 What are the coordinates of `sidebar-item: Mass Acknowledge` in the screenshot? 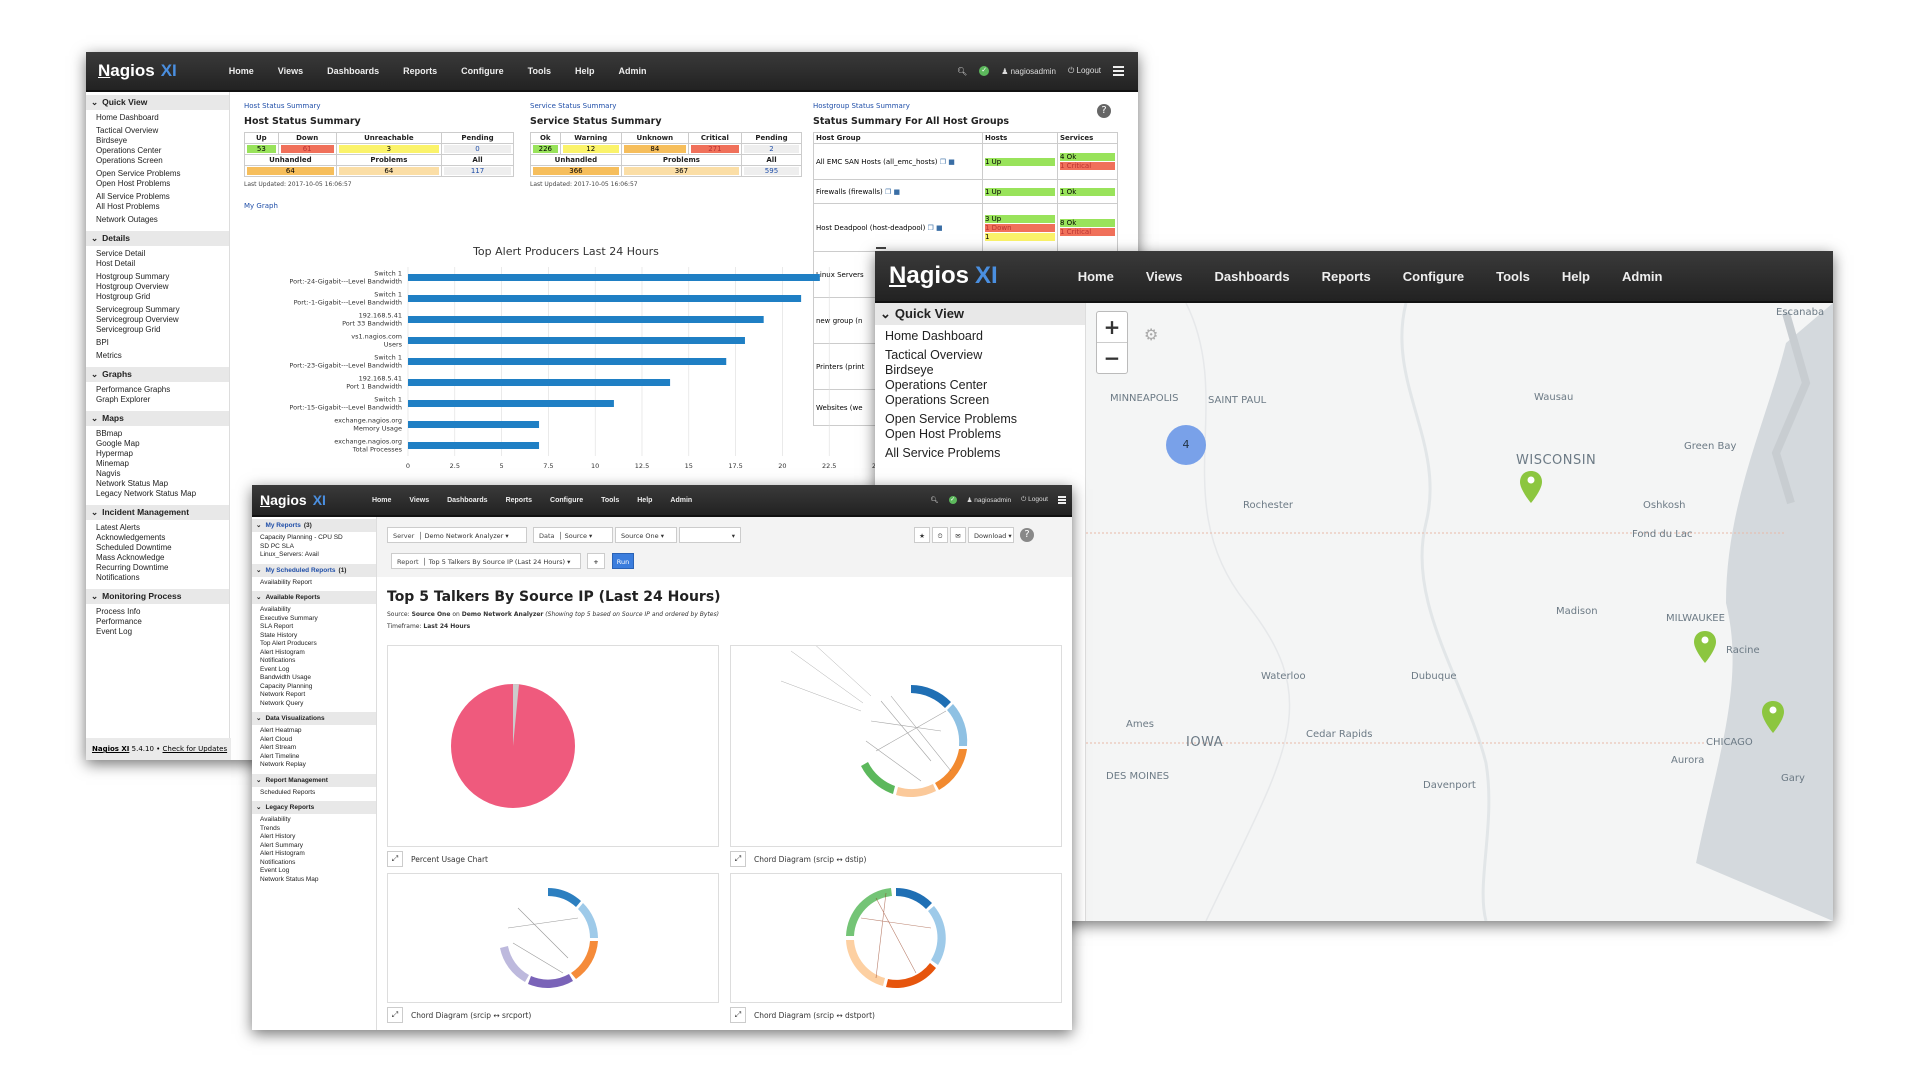 It's located at (130, 557).